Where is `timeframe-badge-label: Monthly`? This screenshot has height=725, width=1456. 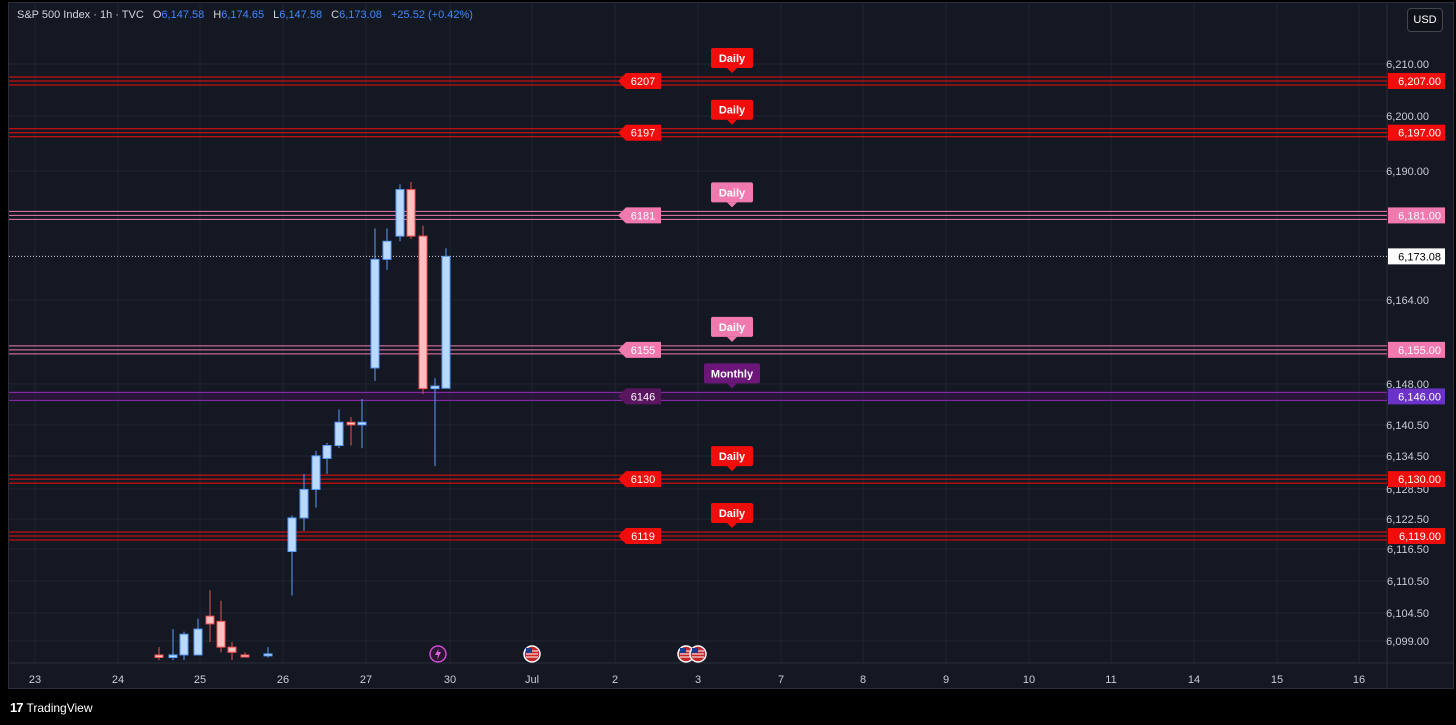 timeframe-badge-label: Monthly is located at coordinates (732, 374).